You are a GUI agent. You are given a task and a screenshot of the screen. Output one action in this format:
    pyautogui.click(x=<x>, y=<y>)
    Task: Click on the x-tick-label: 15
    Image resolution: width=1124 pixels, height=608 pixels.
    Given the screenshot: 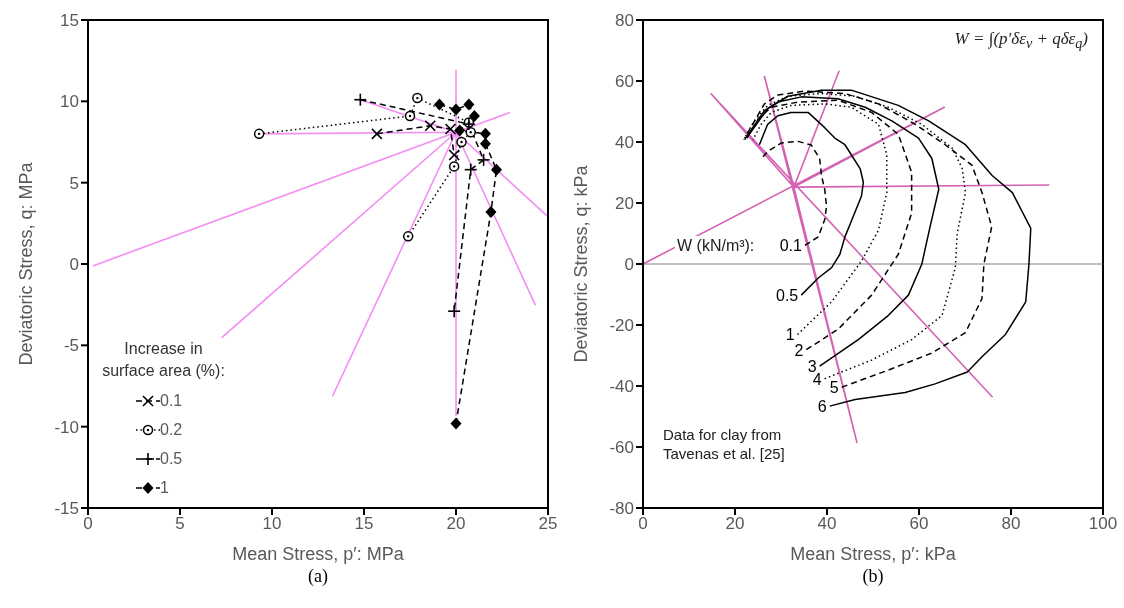 What is the action you would take?
    pyautogui.click(x=364, y=524)
    